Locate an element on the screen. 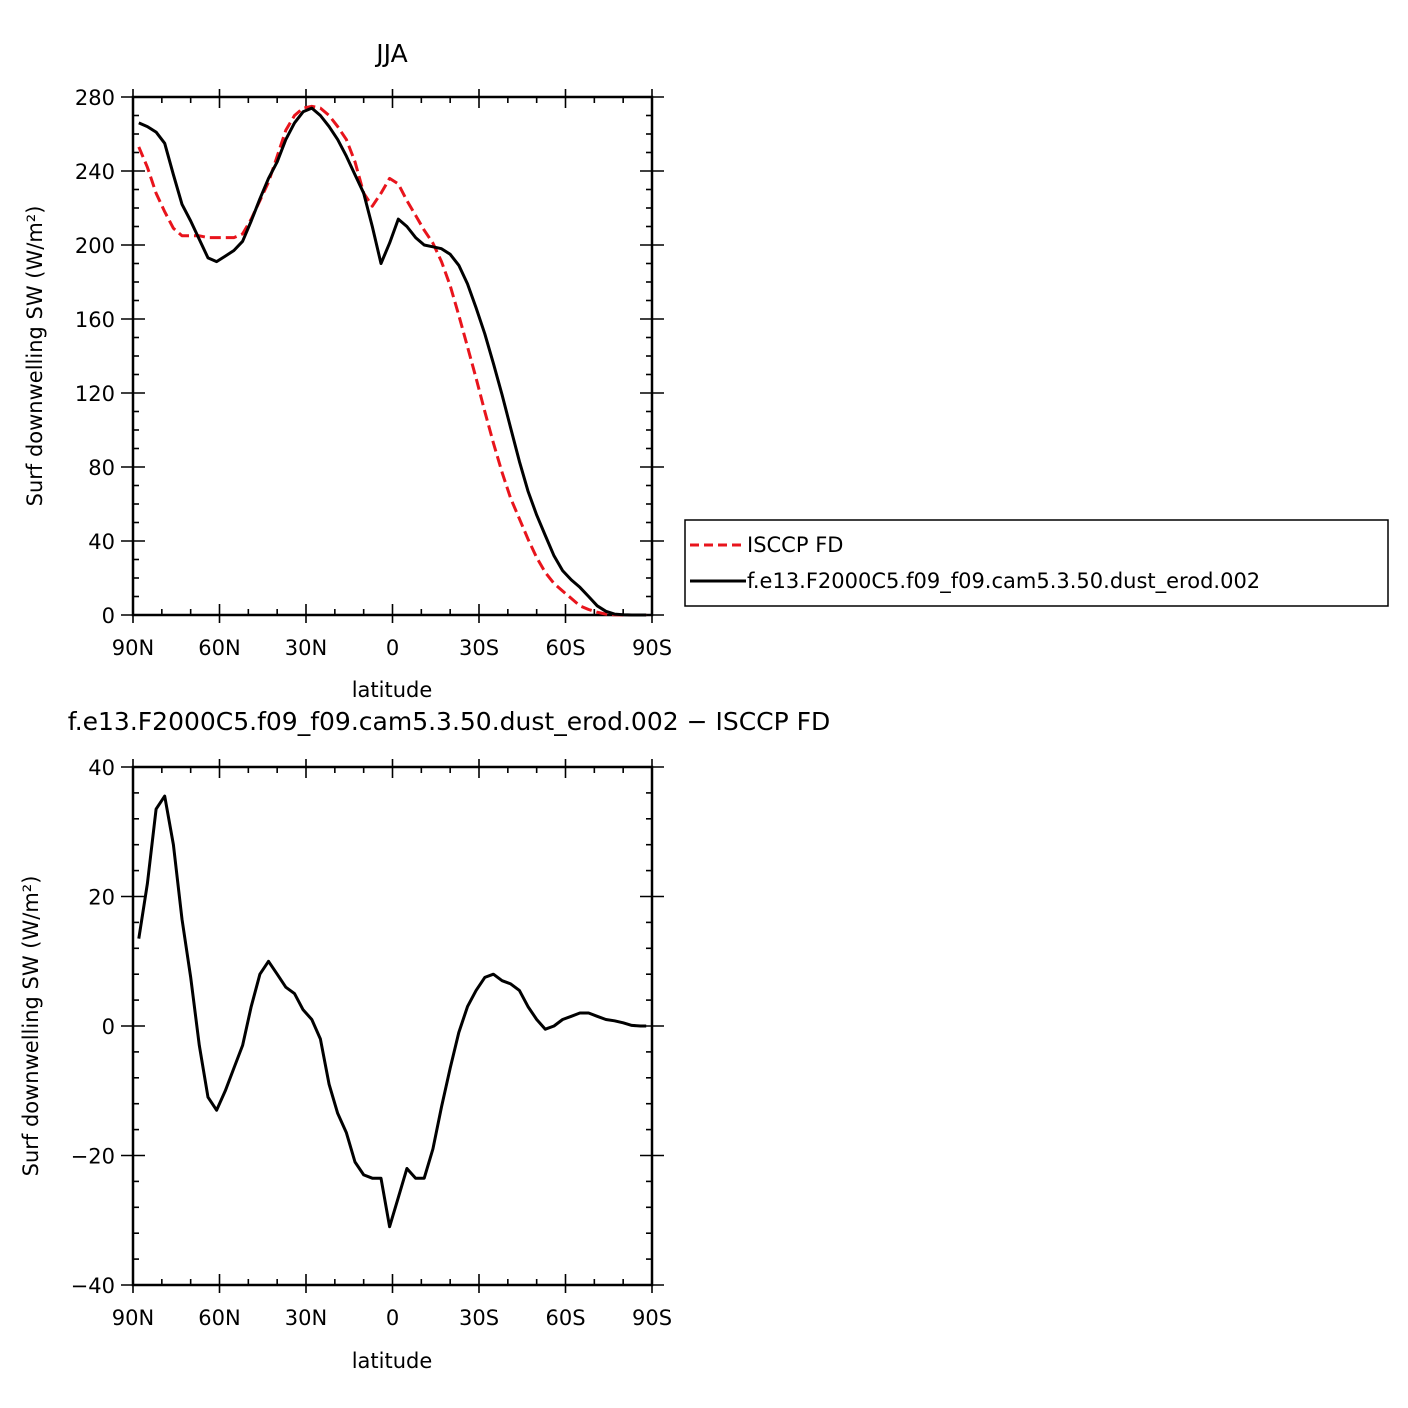 The height and width of the screenshot is (1408, 1408). bottom-x-tick-label: 30S is located at coordinates (479, 1318).